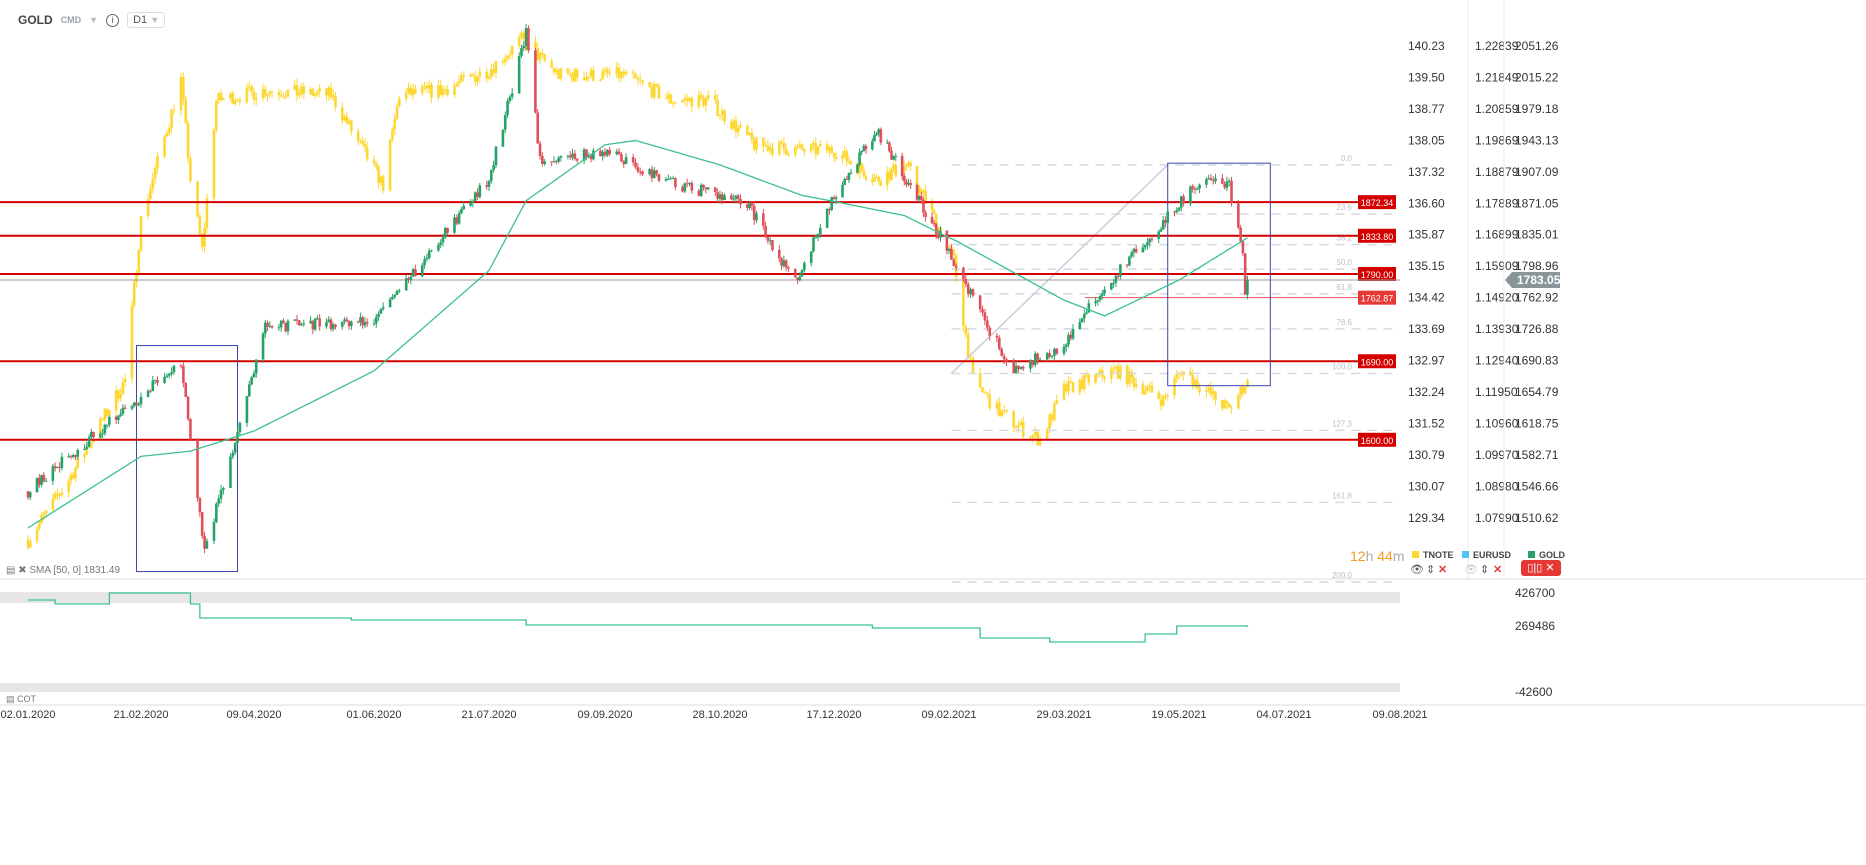 This screenshot has height=865, width=1866. Describe the element at coordinates (1537, 329) in the screenshot. I see `gold-tick: 1726.88` at that location.